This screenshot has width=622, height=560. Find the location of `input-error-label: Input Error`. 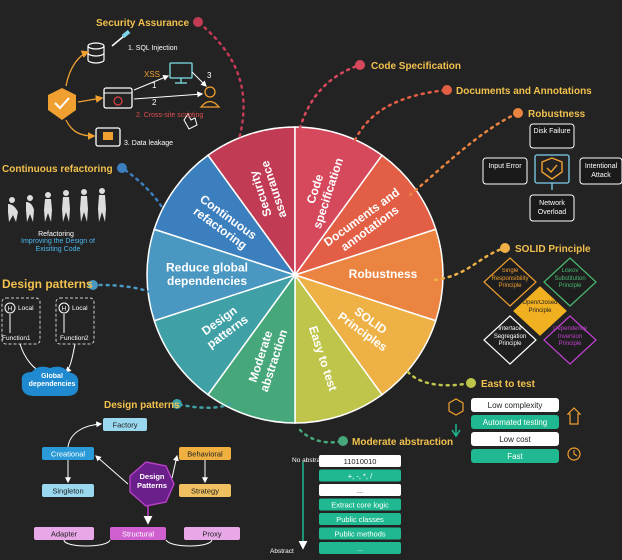

input-error-label: Input Error is located at coordinates (505, 166).